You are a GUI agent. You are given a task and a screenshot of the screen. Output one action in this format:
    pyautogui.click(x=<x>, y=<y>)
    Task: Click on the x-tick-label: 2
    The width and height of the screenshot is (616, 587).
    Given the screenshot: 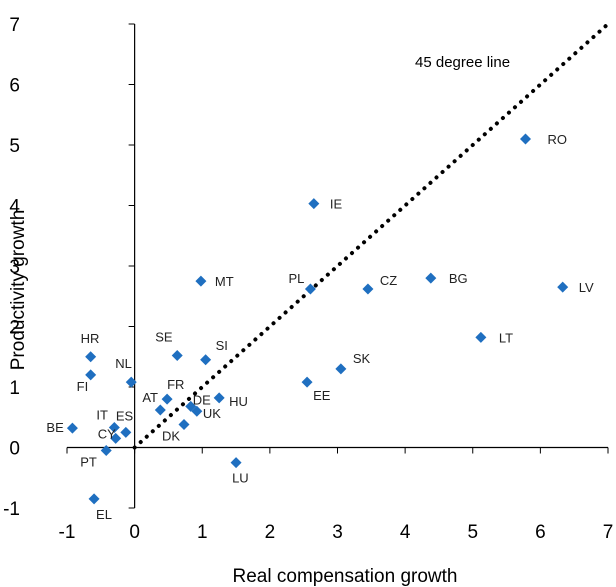 What is the action you would take?
    pyautogui.click(x=270, y=532)
    